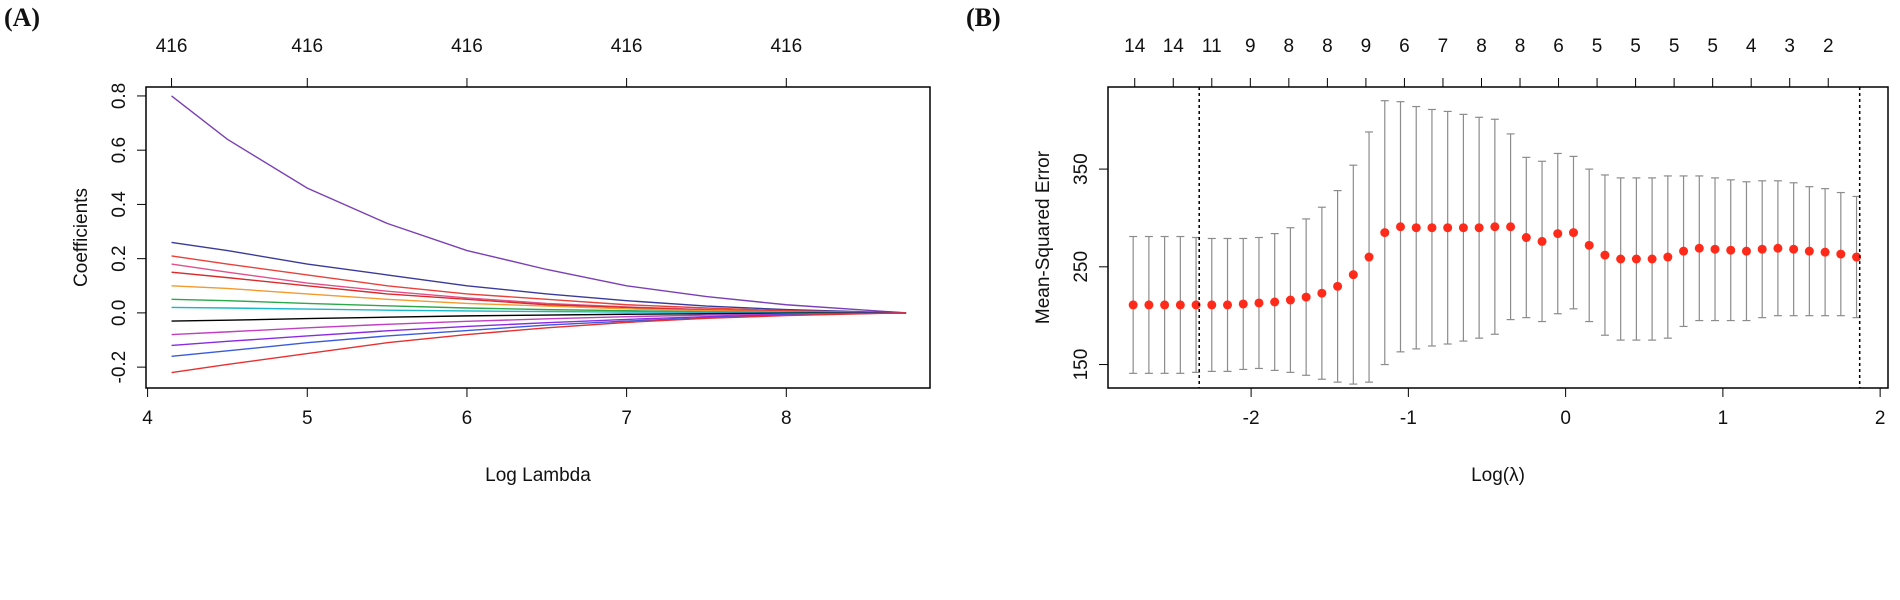 Image resolution: width=1900 pixels, height=600 pixels. Describe the element at coordinates (1443, 46) in the screenshot. I see `top-tick-label: 7` at that location.